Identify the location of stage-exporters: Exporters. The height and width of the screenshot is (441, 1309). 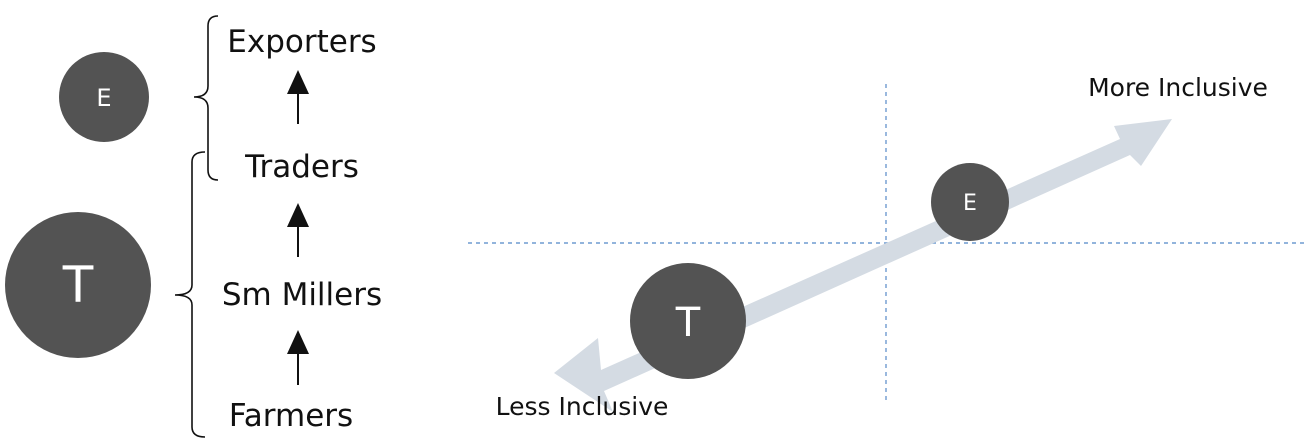
(301, 42).